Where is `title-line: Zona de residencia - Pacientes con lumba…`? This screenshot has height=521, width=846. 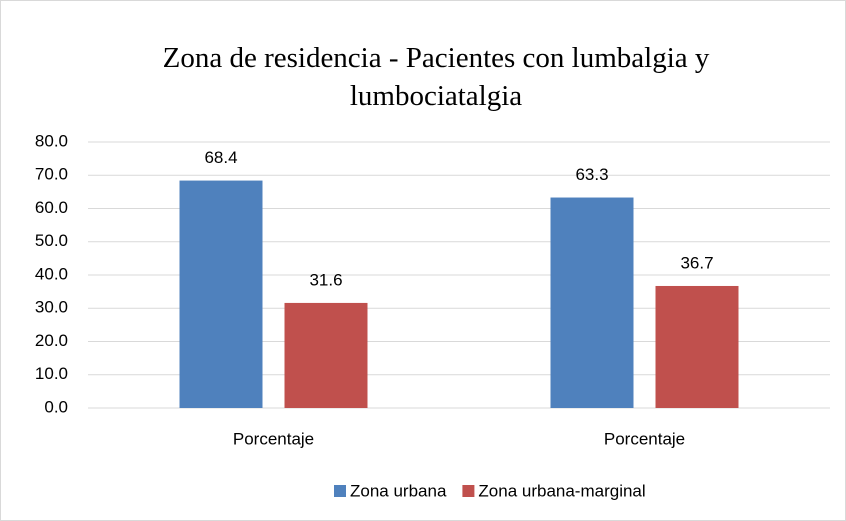 title-line: Zona de residencia - Pacientes con lumba… is located at coordinates (436, 58).